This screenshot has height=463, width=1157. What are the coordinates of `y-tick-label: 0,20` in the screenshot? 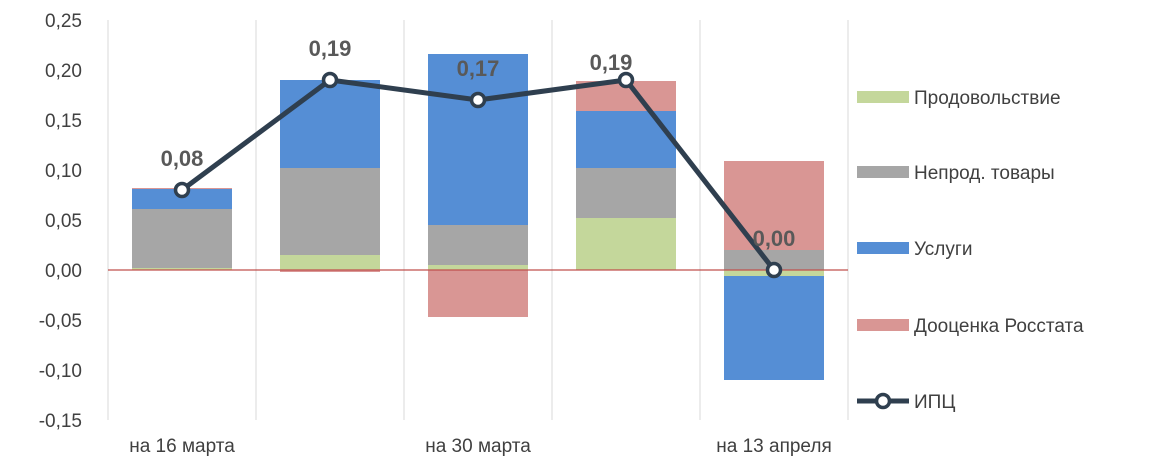 It's located at (63, 71).